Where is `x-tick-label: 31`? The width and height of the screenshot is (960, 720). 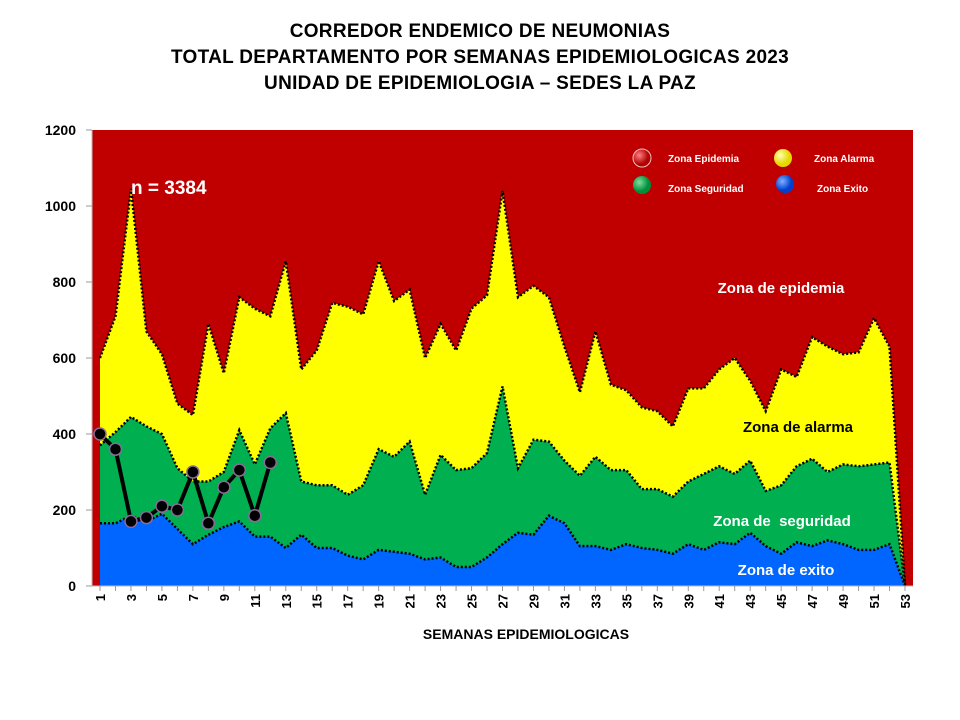 x-tick-label: 31 is located at coordinates (564, 601).